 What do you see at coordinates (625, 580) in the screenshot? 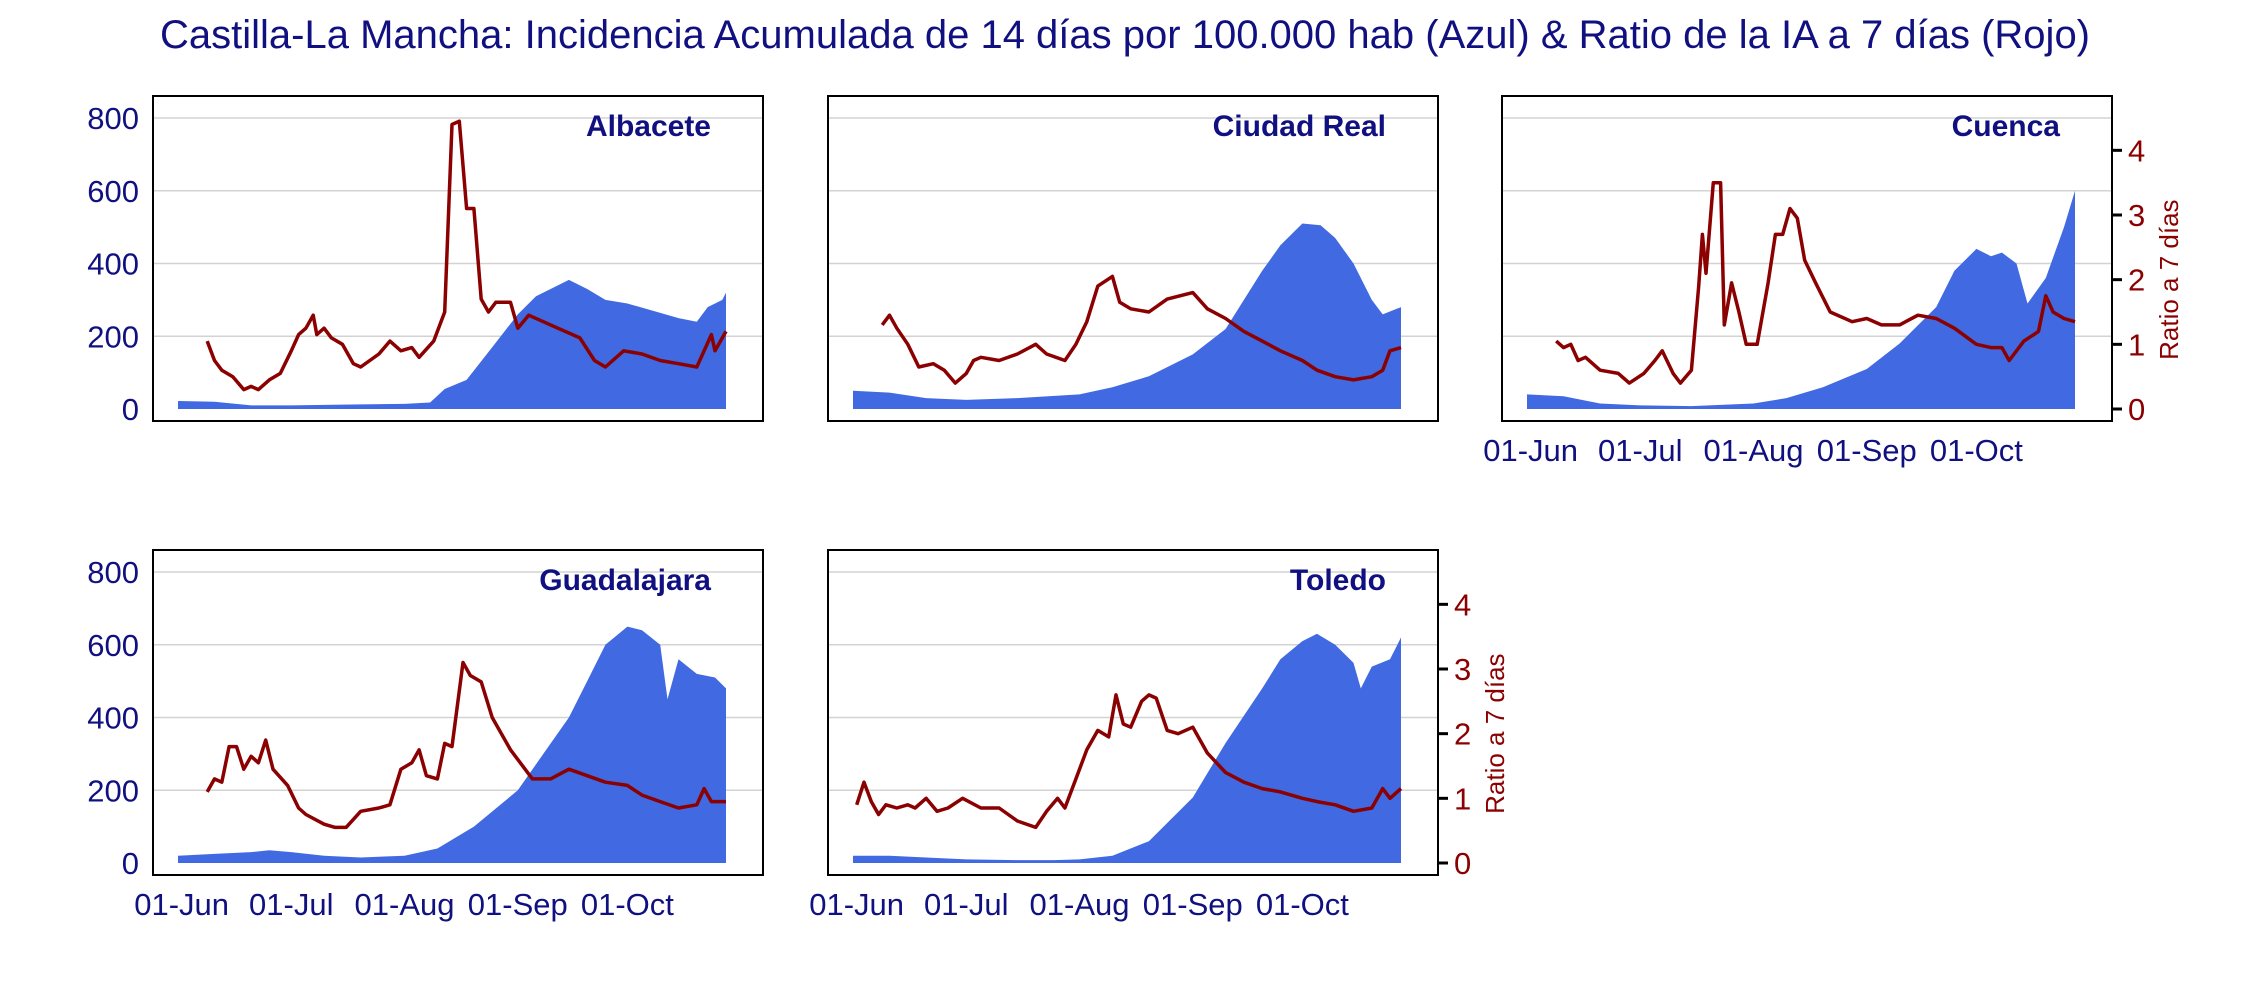
I see `panel-title: Guadalajara` at bounding box center [625, 580].